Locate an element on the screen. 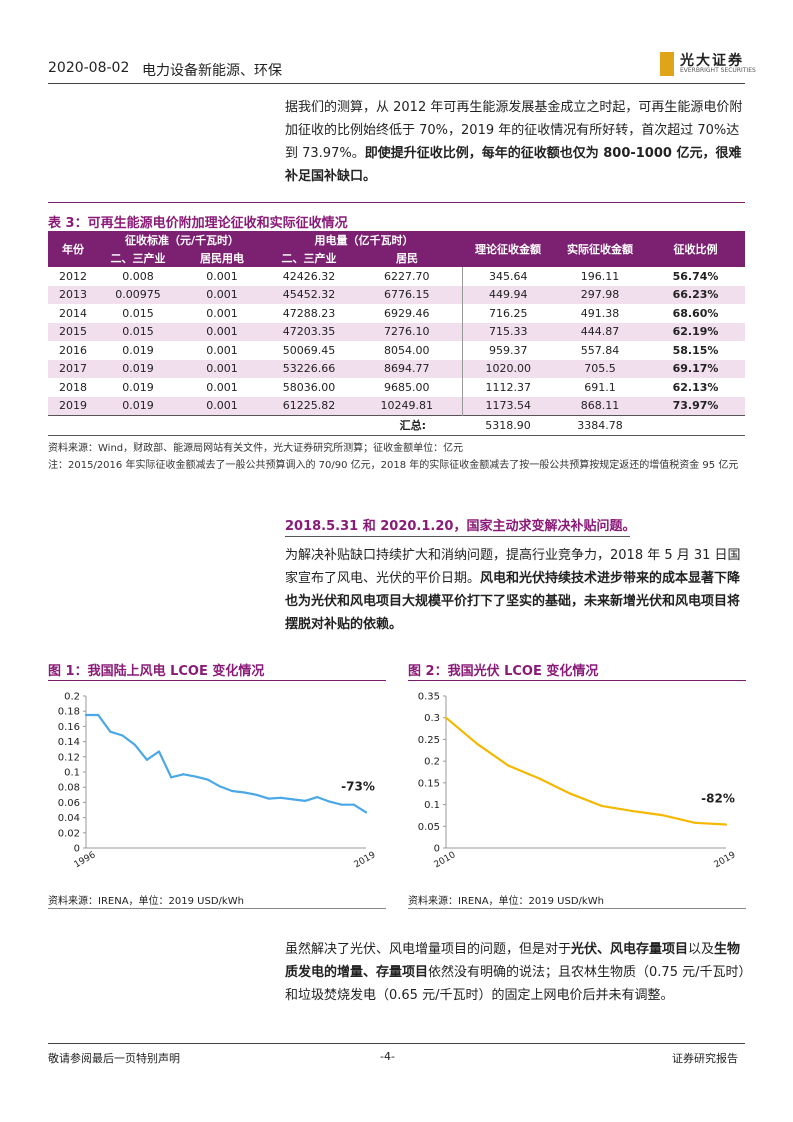  logo-subtext: EVERBRIGHT SECURITIES is located at coordinates (718, 70).